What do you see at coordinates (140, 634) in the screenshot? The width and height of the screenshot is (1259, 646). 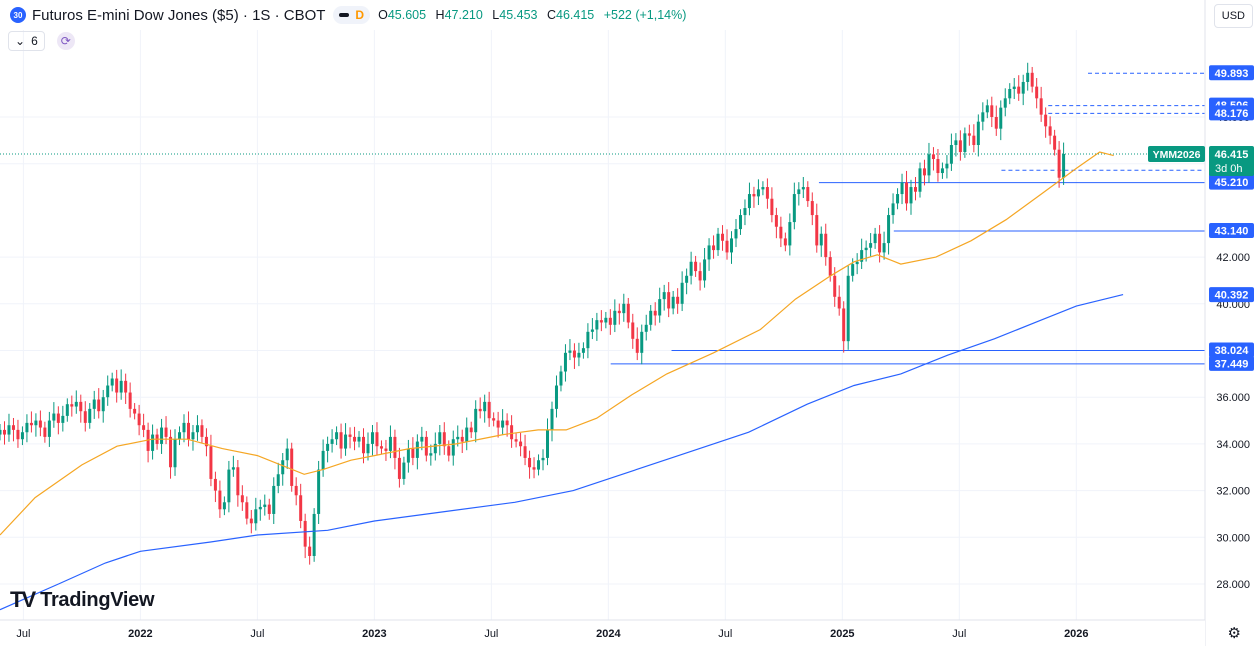 I see `time-tick-1: 2022` at bounding box center [140, 634].